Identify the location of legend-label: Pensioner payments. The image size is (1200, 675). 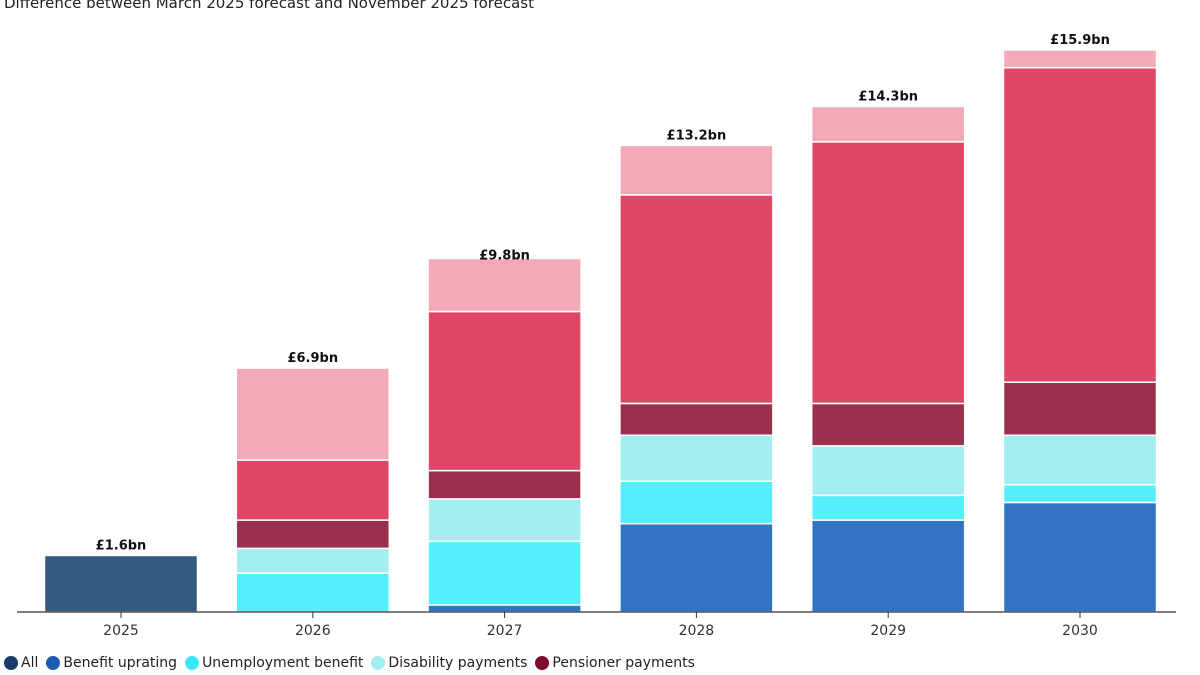
(623, 663).